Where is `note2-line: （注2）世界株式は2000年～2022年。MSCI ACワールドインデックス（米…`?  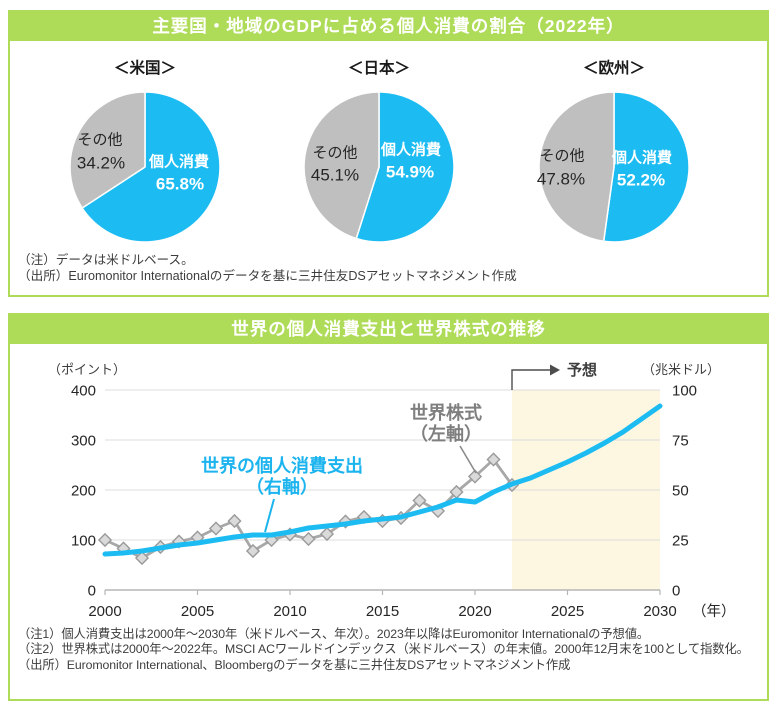 note2-line: （注2）世界株式は2000年～2022年。MSCI ACワールドインデックス（米… is located at coordinates (383, 649).